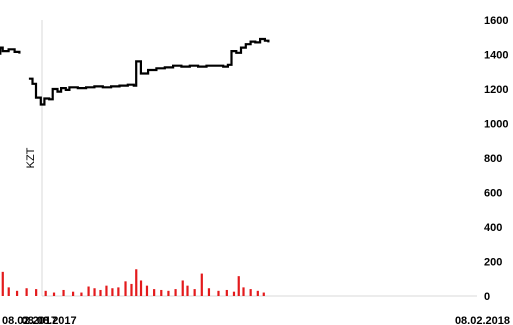  Describe the element at coordinates (496, 21) in the screenshot. I see `y-tick-label: 1600` at that location.